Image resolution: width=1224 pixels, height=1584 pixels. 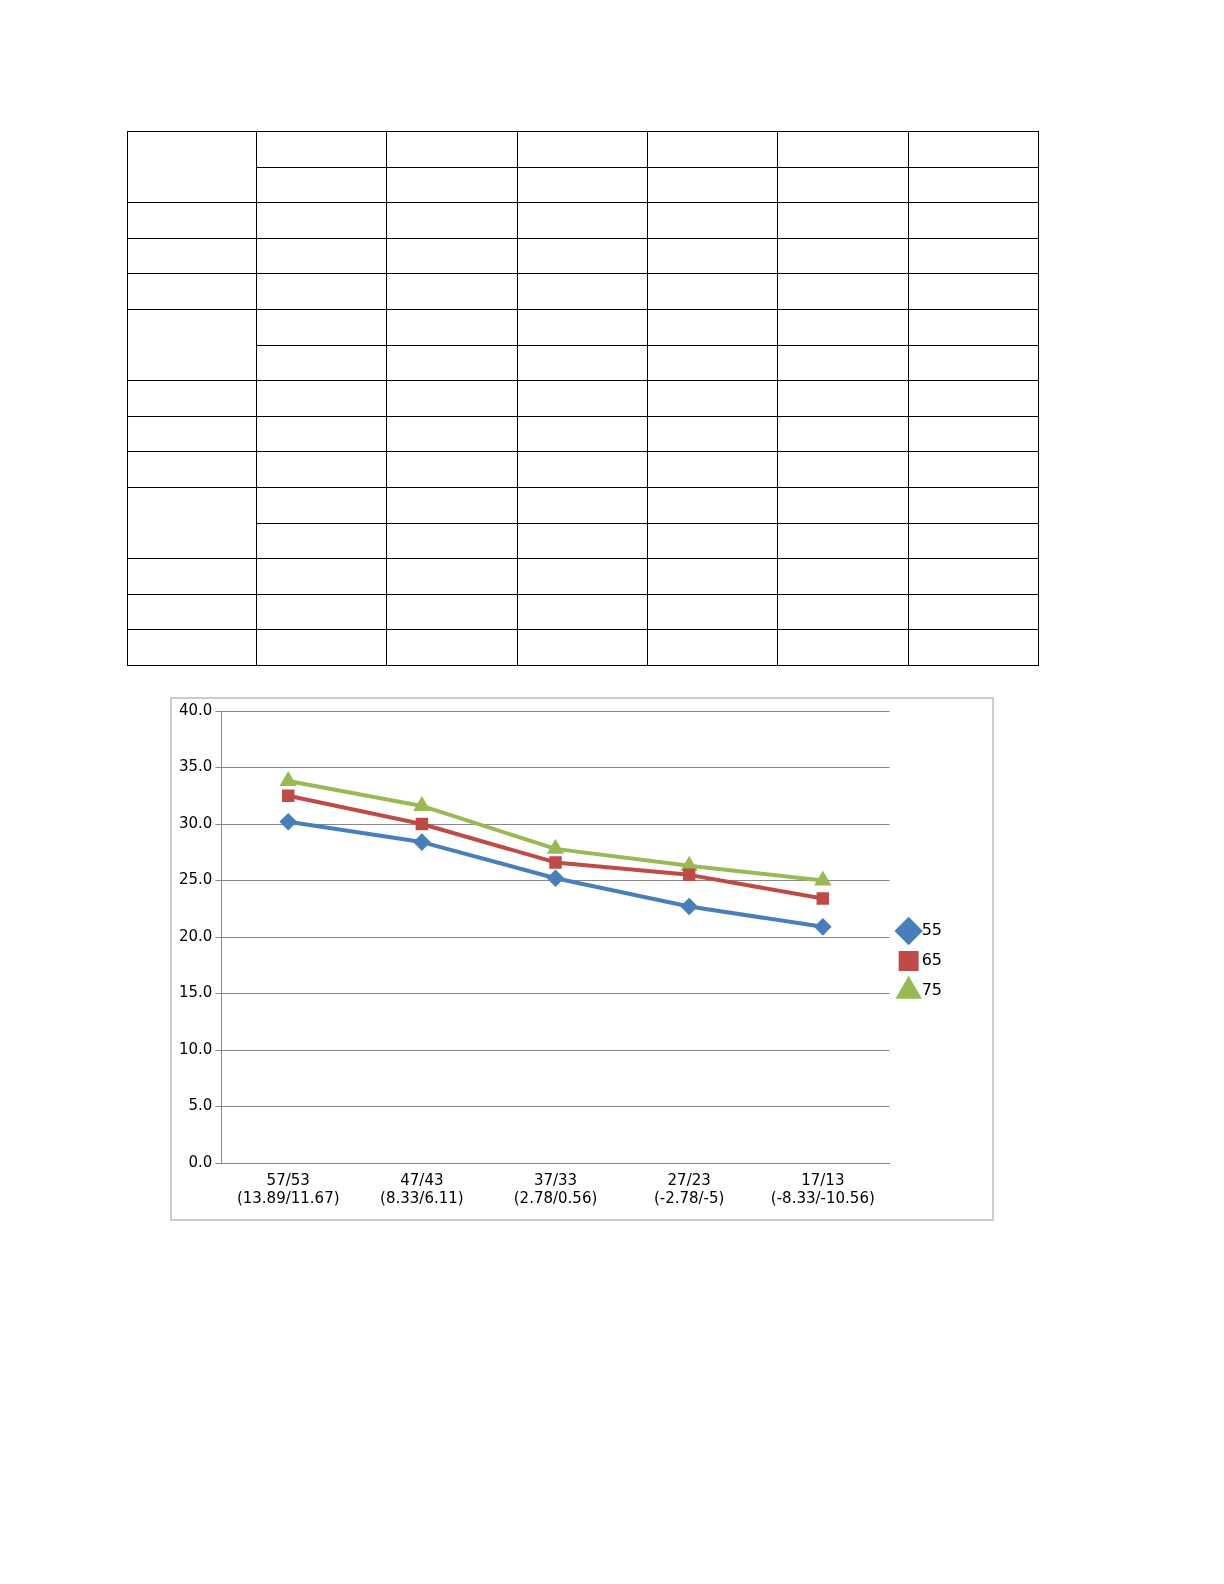 I want to click on y-tick-label: 35.0, so click(x=195, y=766).